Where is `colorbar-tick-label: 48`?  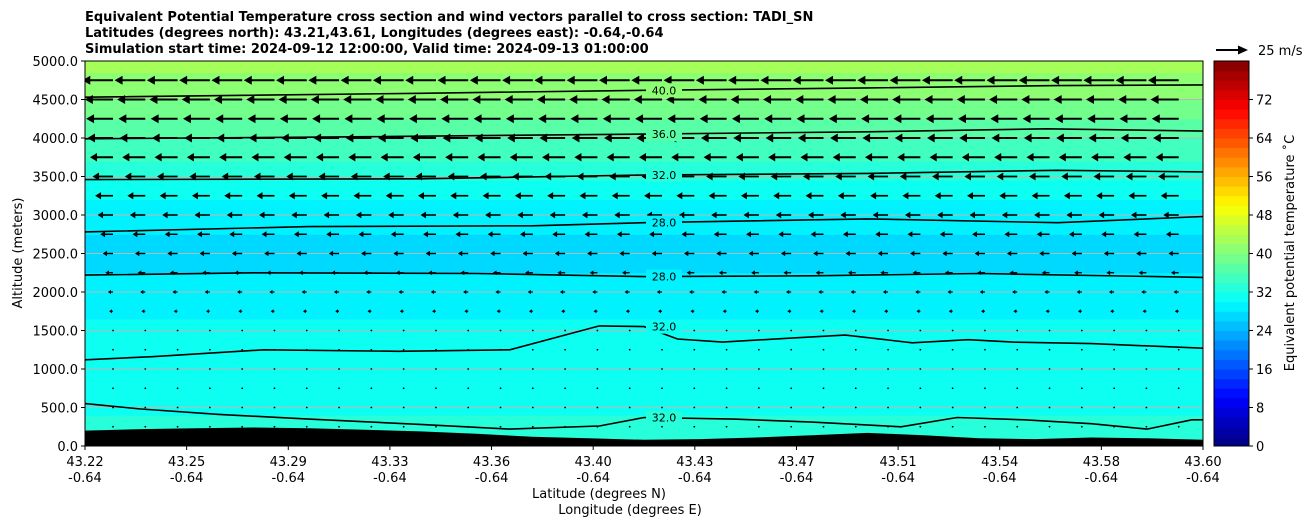 colorbar-tick-label: 48 is located at coordinates (1264, 216).